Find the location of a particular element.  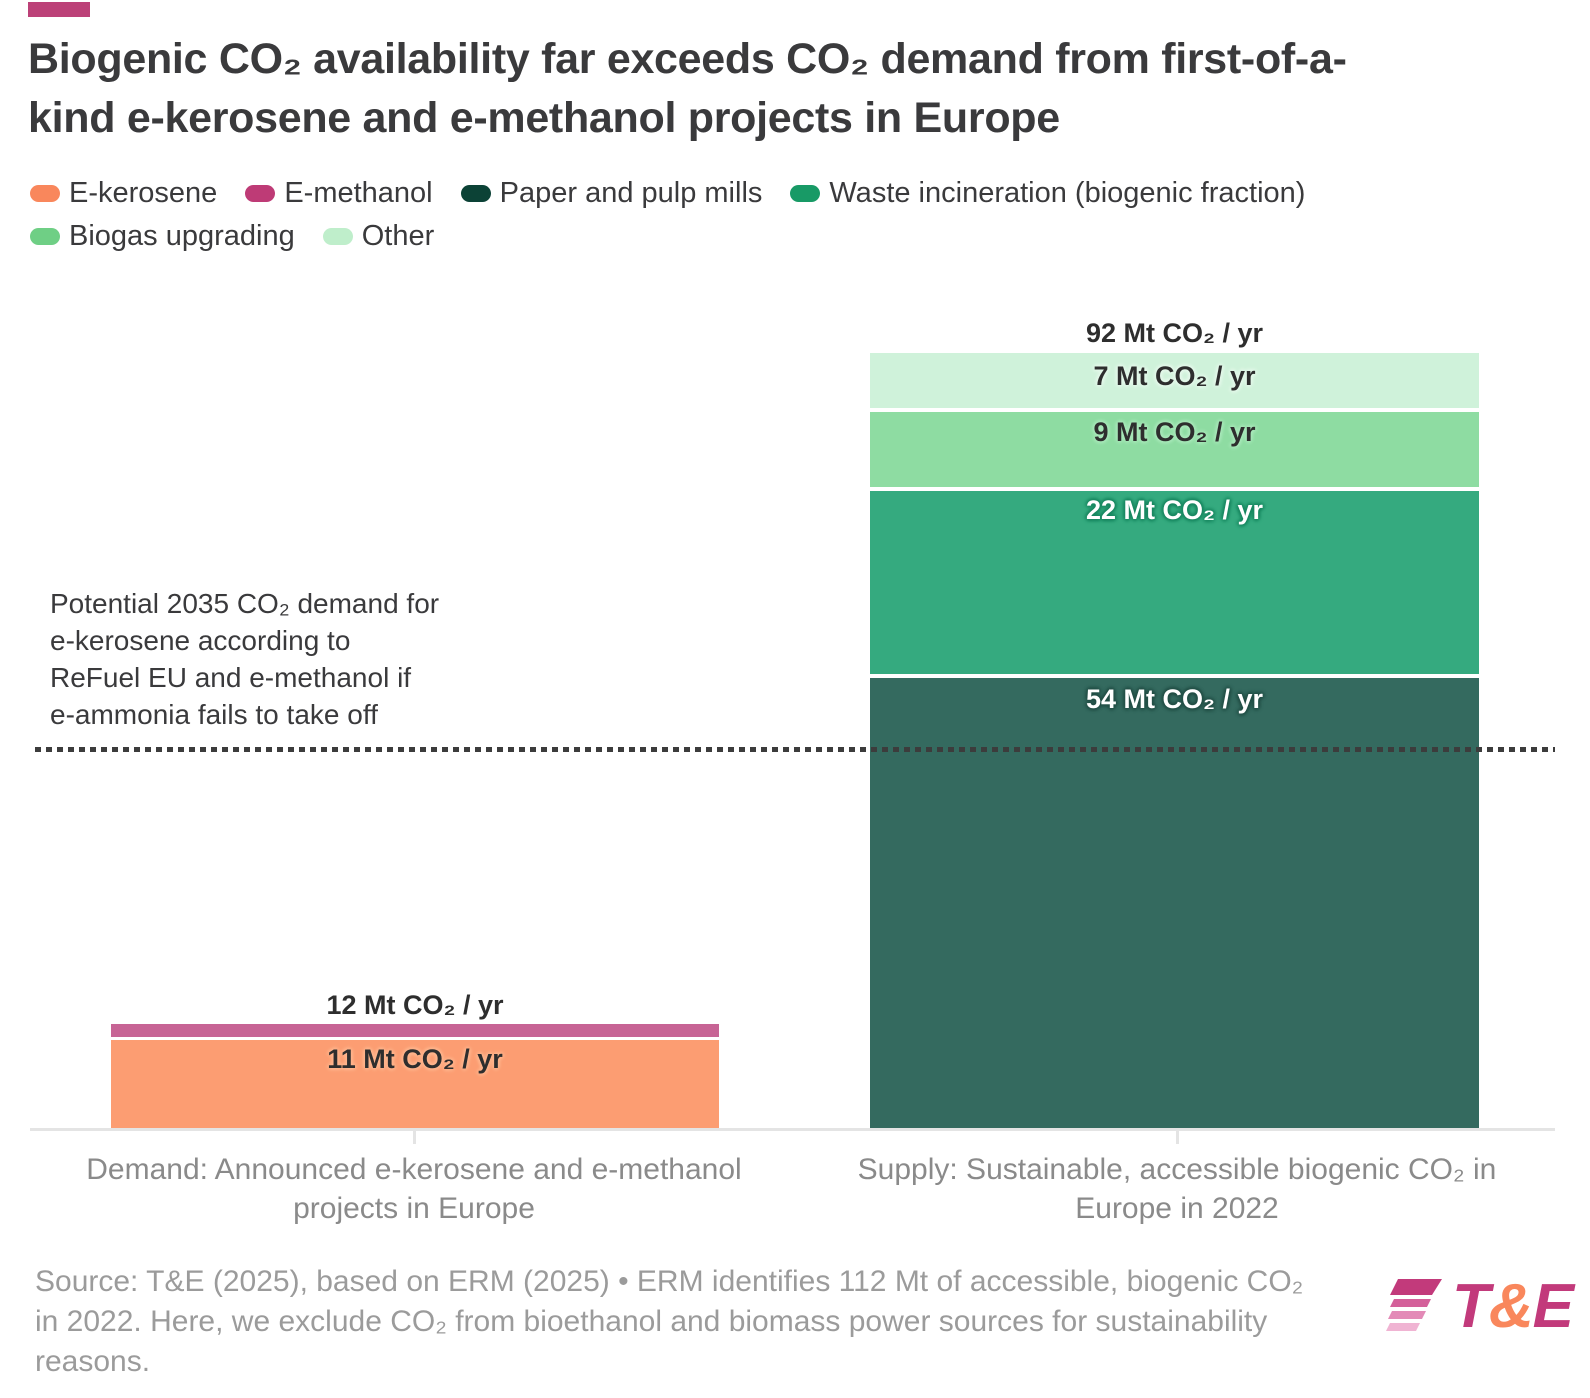

bar-segment-supply-paper-pulp-mills is located at coordinates (1174, 904).